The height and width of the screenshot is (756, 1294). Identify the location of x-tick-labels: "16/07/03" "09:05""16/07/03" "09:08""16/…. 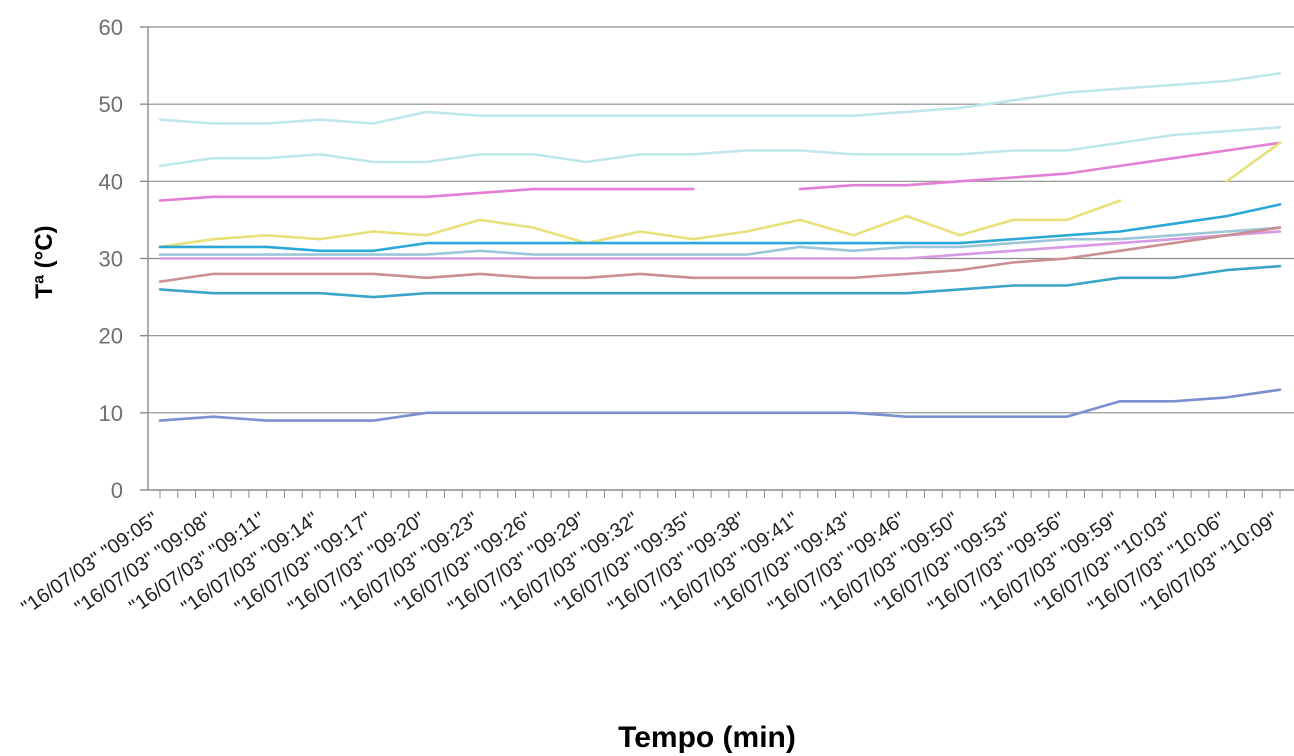
(650, 563).